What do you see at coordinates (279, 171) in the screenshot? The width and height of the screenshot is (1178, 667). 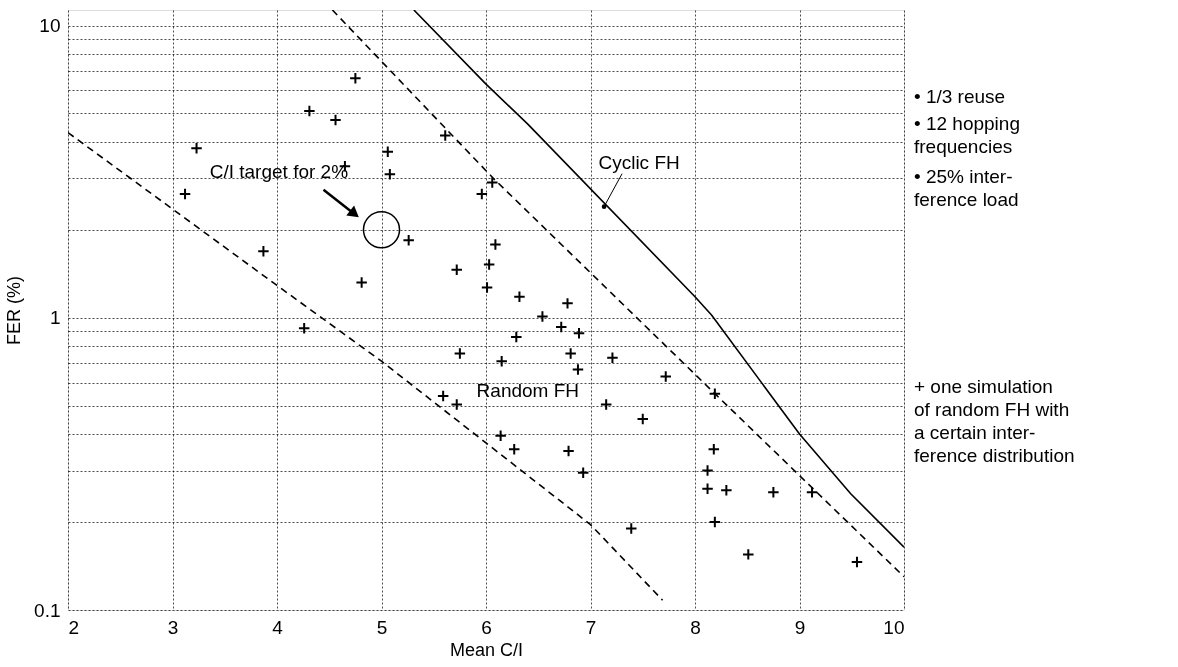 I see `annotation: C/I target for 2%` at bounding box center [279, 171].